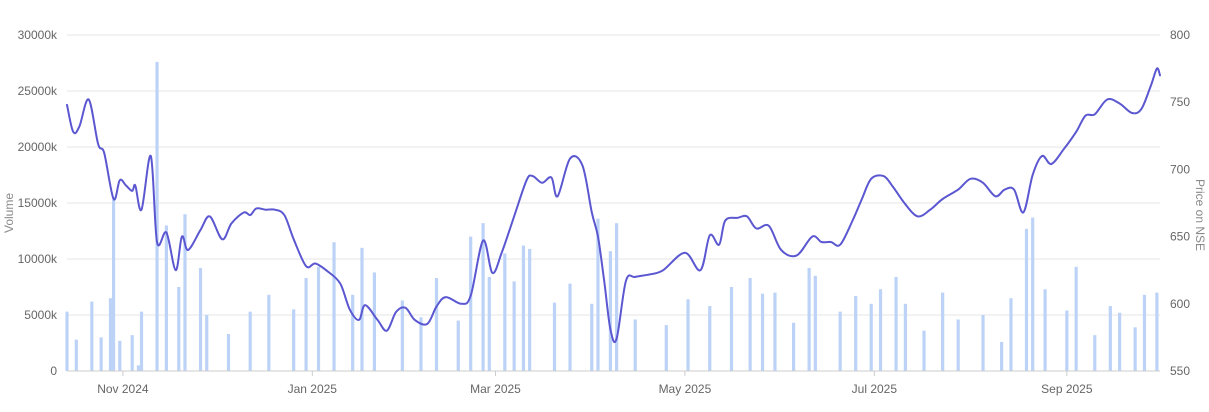  What do you see at coordinates (1180, 35) in the screenshot?
I see `right-tick-label: 800` at bounding box center [1180, 35].